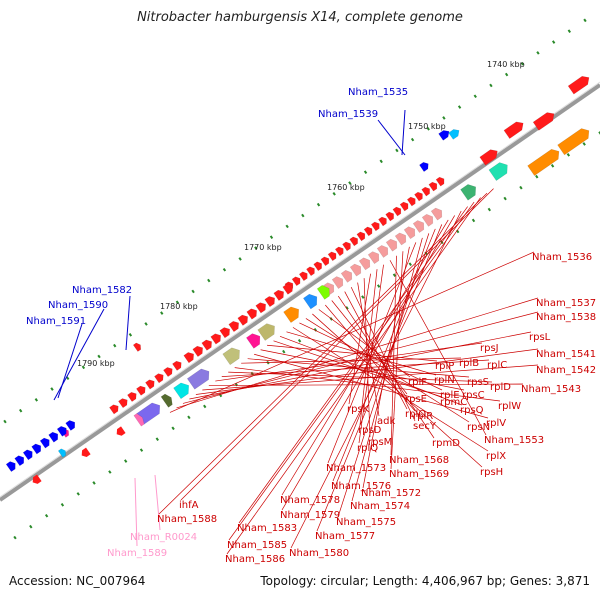 This screenshot has width=600, height=600. I want to click on kbp-label: 1750 kbp, so click(427, 126).